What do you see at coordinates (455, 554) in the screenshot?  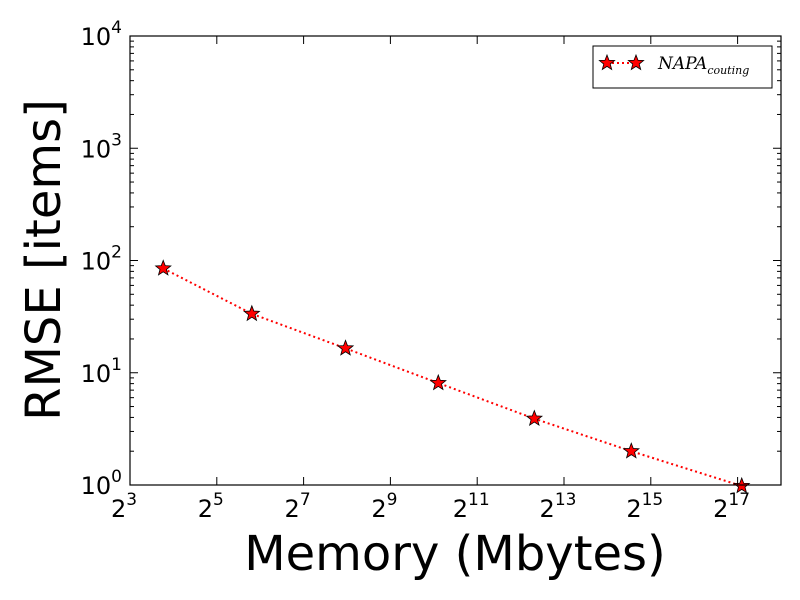 I see `x-axis-title: Memory (Mbytes)` at bounding box center [455, 554].